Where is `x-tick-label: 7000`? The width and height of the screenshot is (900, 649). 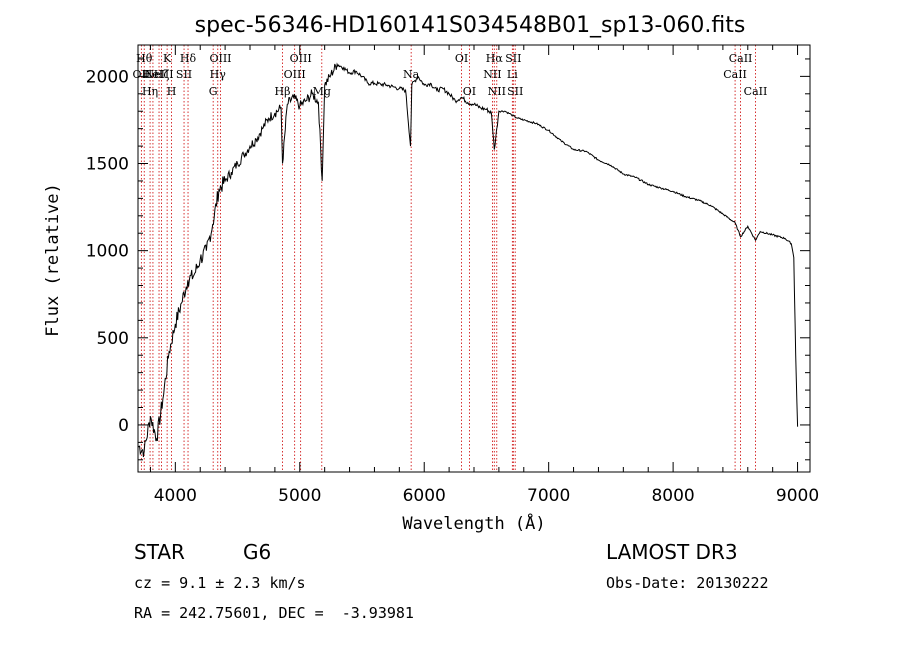
x-tick-label: 7000 is located at coordinates (548, 496).